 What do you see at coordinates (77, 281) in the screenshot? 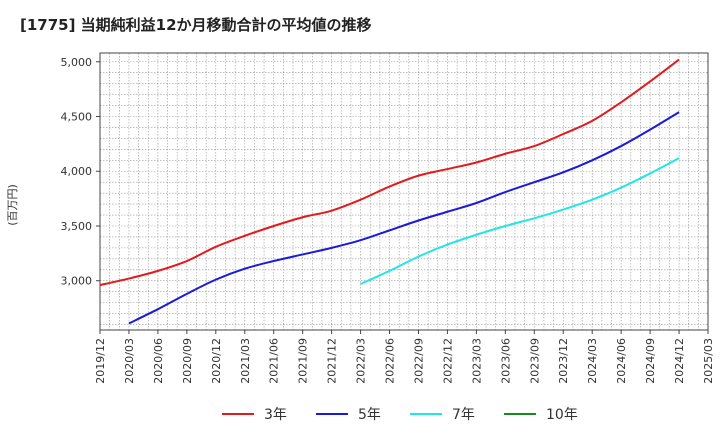
I see `y-tick-label: 3,000` at bounding box center [77, 281].